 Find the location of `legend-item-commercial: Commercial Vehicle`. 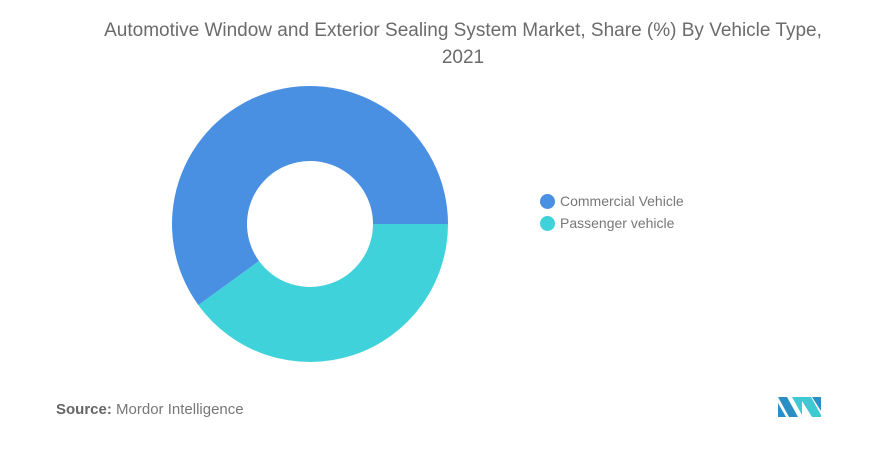

legend-item-commercial: Commercial Vehicle is located at coordinates (612, 201).